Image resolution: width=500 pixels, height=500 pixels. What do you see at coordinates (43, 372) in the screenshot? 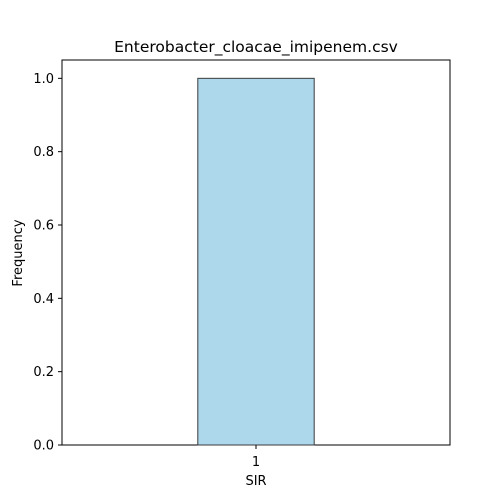
I see `y-tick-label: 0.2` at bounding box center [43, 372].